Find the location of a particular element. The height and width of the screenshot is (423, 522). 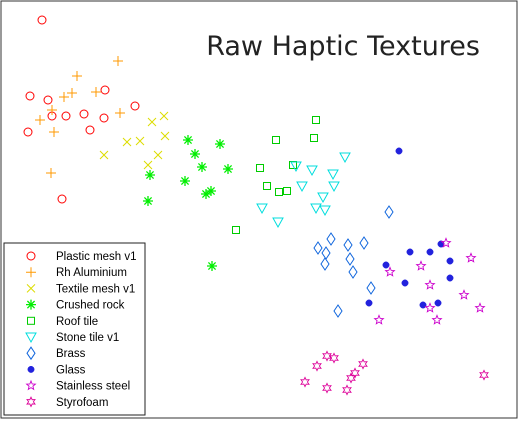

legend-entry-rh-aluminium: Rh Aluminium is located at coordinates (76, 273).